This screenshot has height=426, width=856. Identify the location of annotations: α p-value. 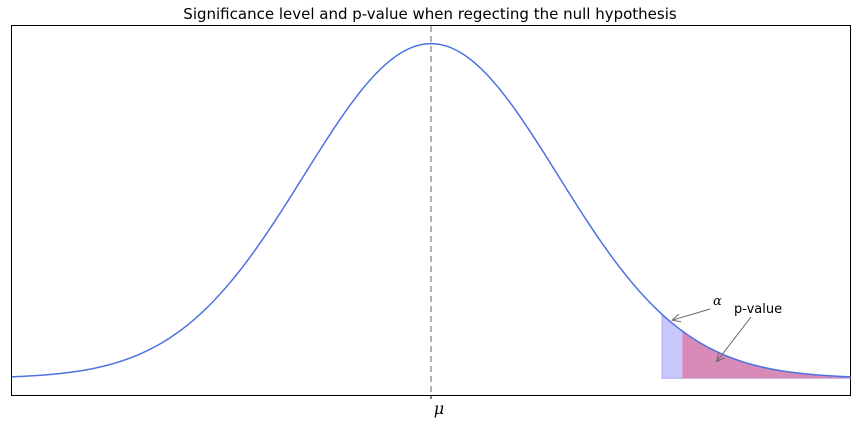
(727, 328).